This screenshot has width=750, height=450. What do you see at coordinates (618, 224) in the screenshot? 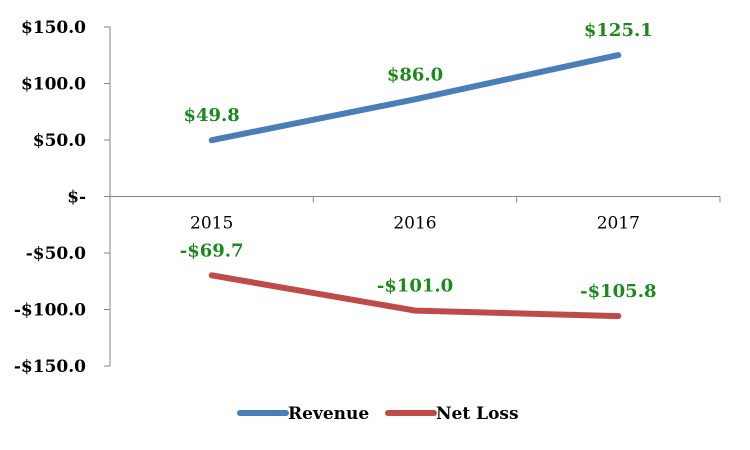
I see `x-tick-label: 2017` at bounding box center [618, 224].